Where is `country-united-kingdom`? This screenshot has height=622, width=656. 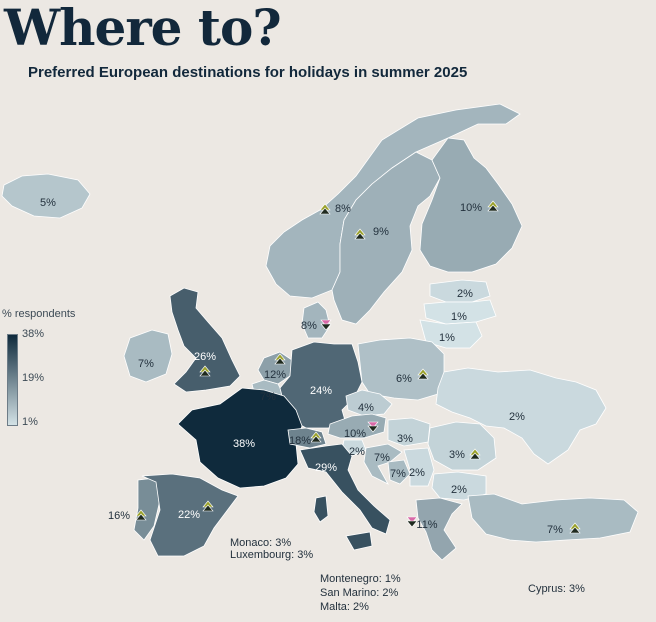
country-united-kingdom is located at coordinates (205, 340).